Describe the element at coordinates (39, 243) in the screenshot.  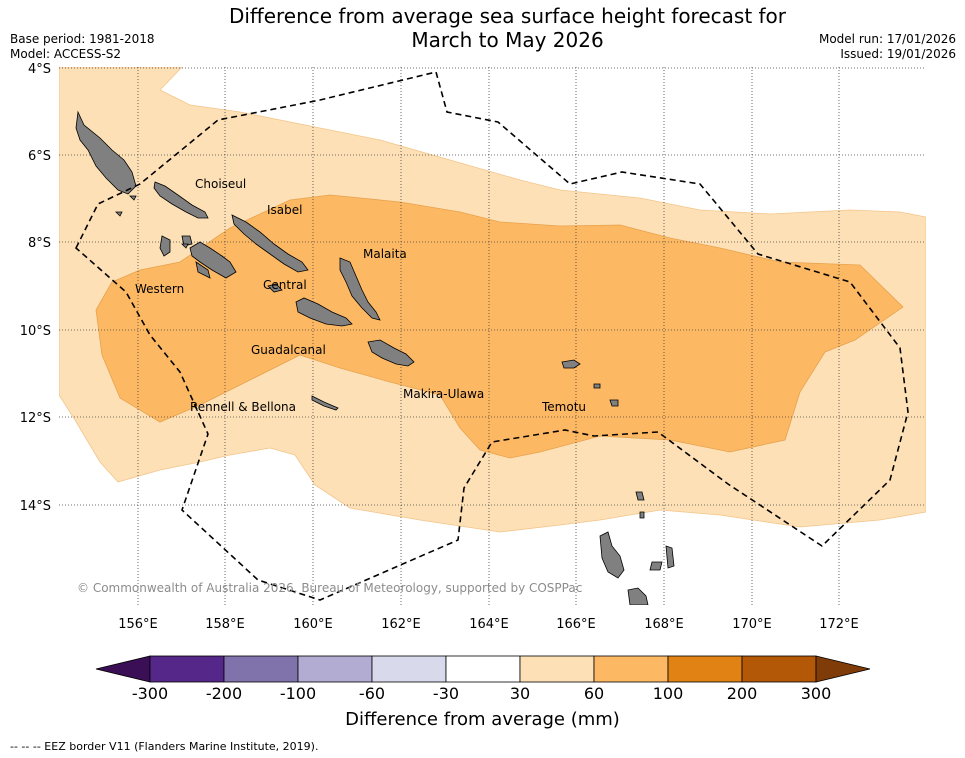
I see `lat-label-8s: 8°S` at that location.